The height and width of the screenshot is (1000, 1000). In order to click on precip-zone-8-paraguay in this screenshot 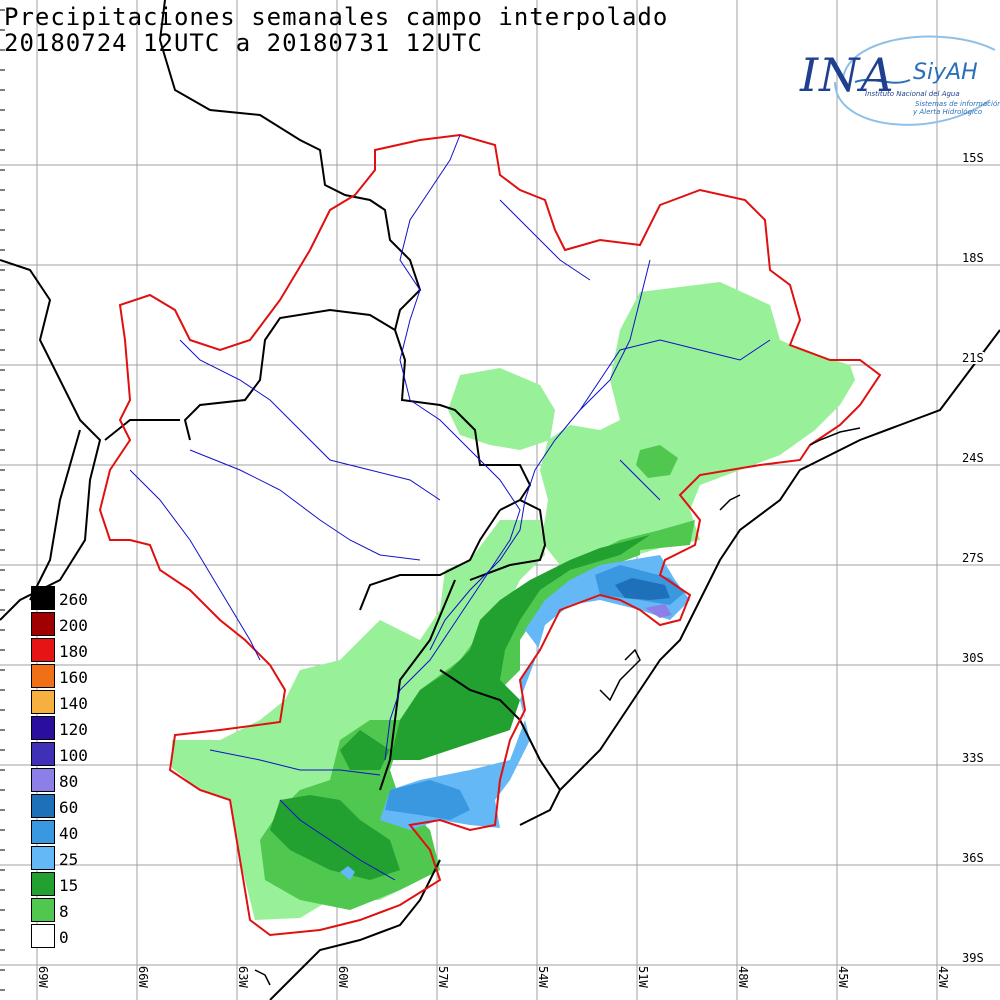, I will do `click(501, 409)`.